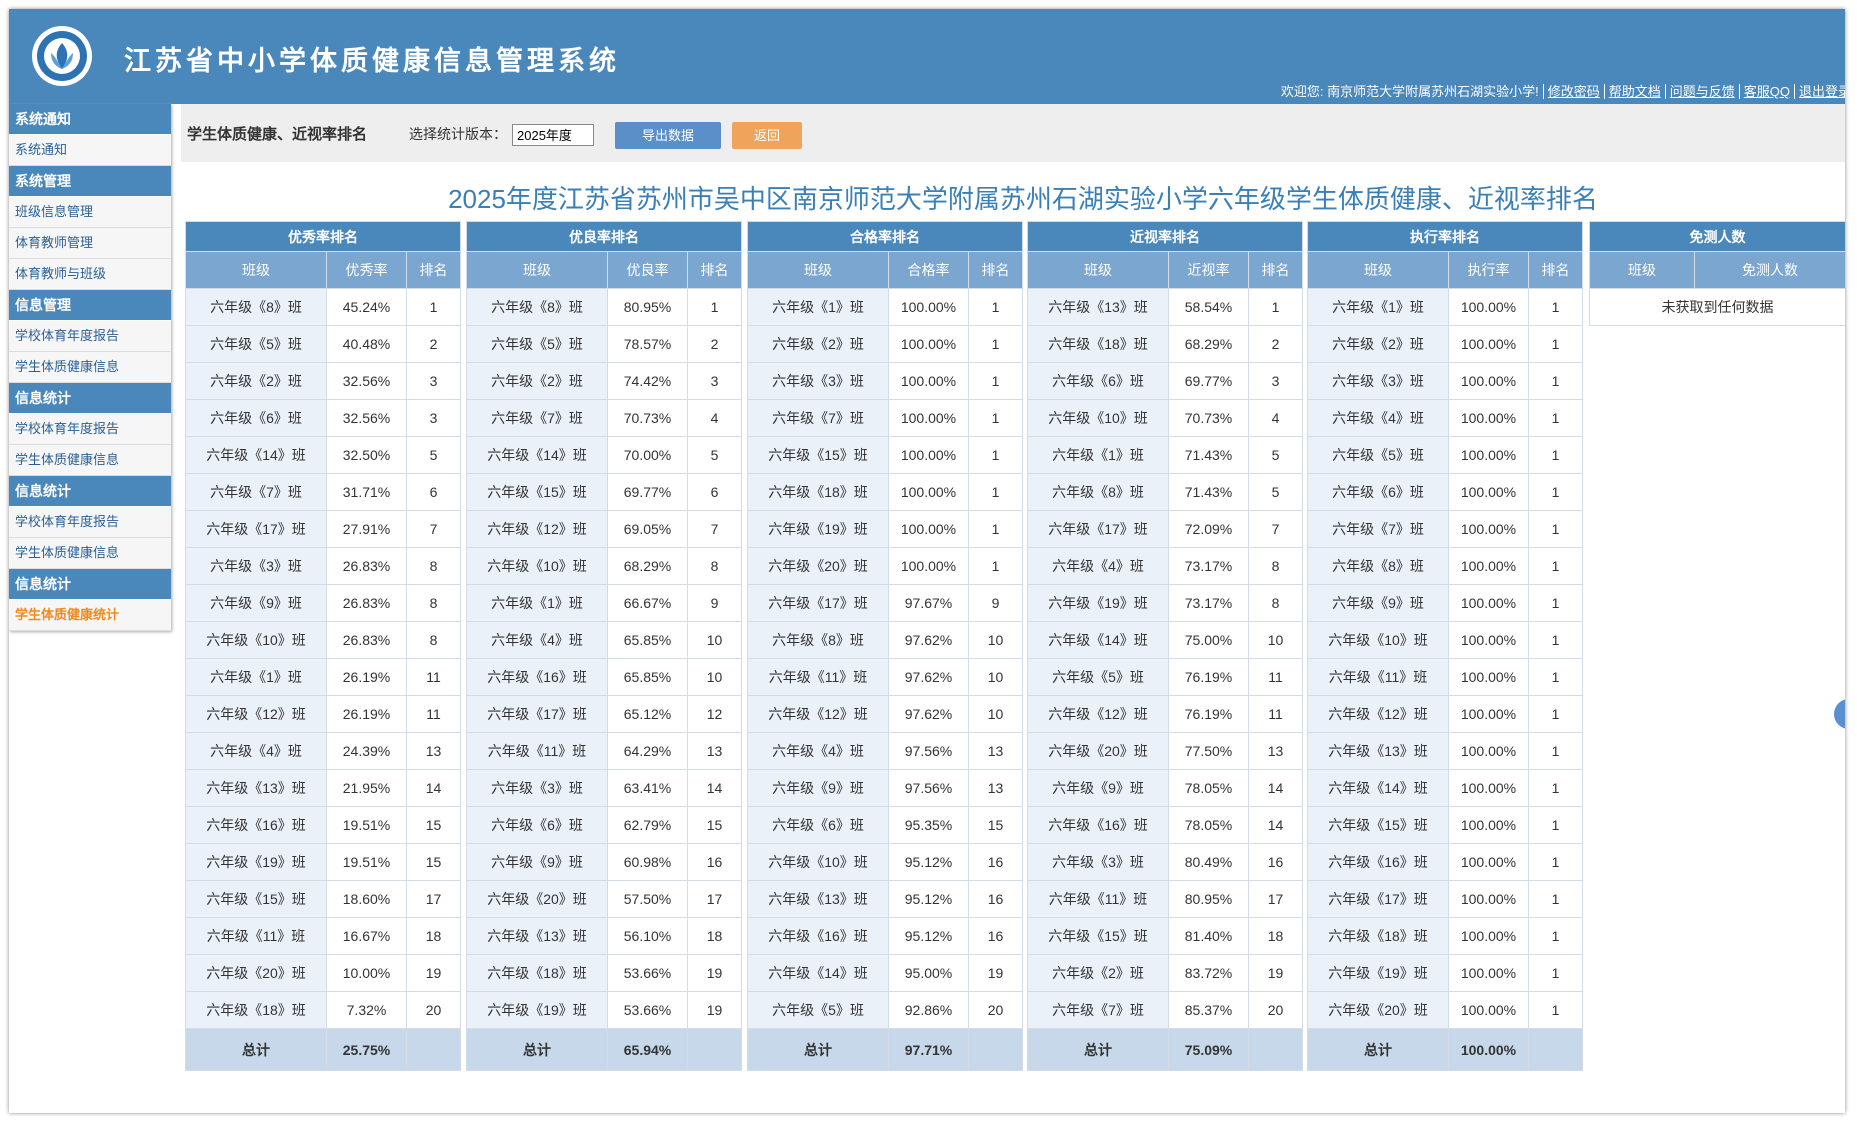 The height and width of the screenshot is (1126, 1857). I want to click on data-row: 六年级《6》班 100.00% 1, so click(1445, 492).